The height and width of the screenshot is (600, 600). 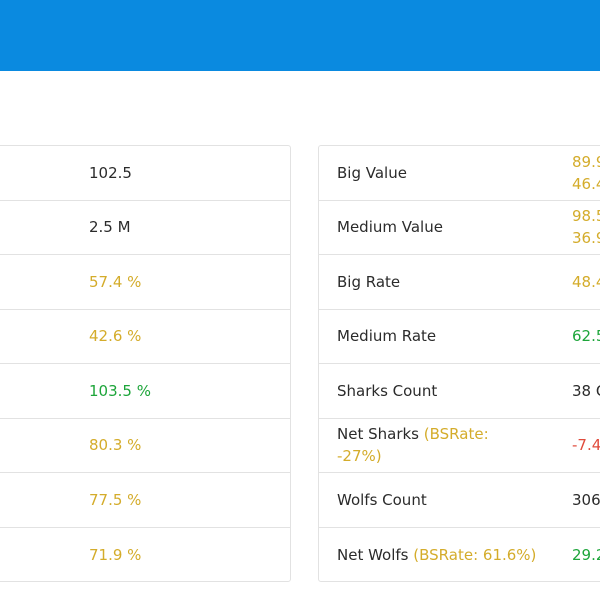 I want to click on table-row-medium-rate: Medium Rate 62.5, so click(x=459, y=337).